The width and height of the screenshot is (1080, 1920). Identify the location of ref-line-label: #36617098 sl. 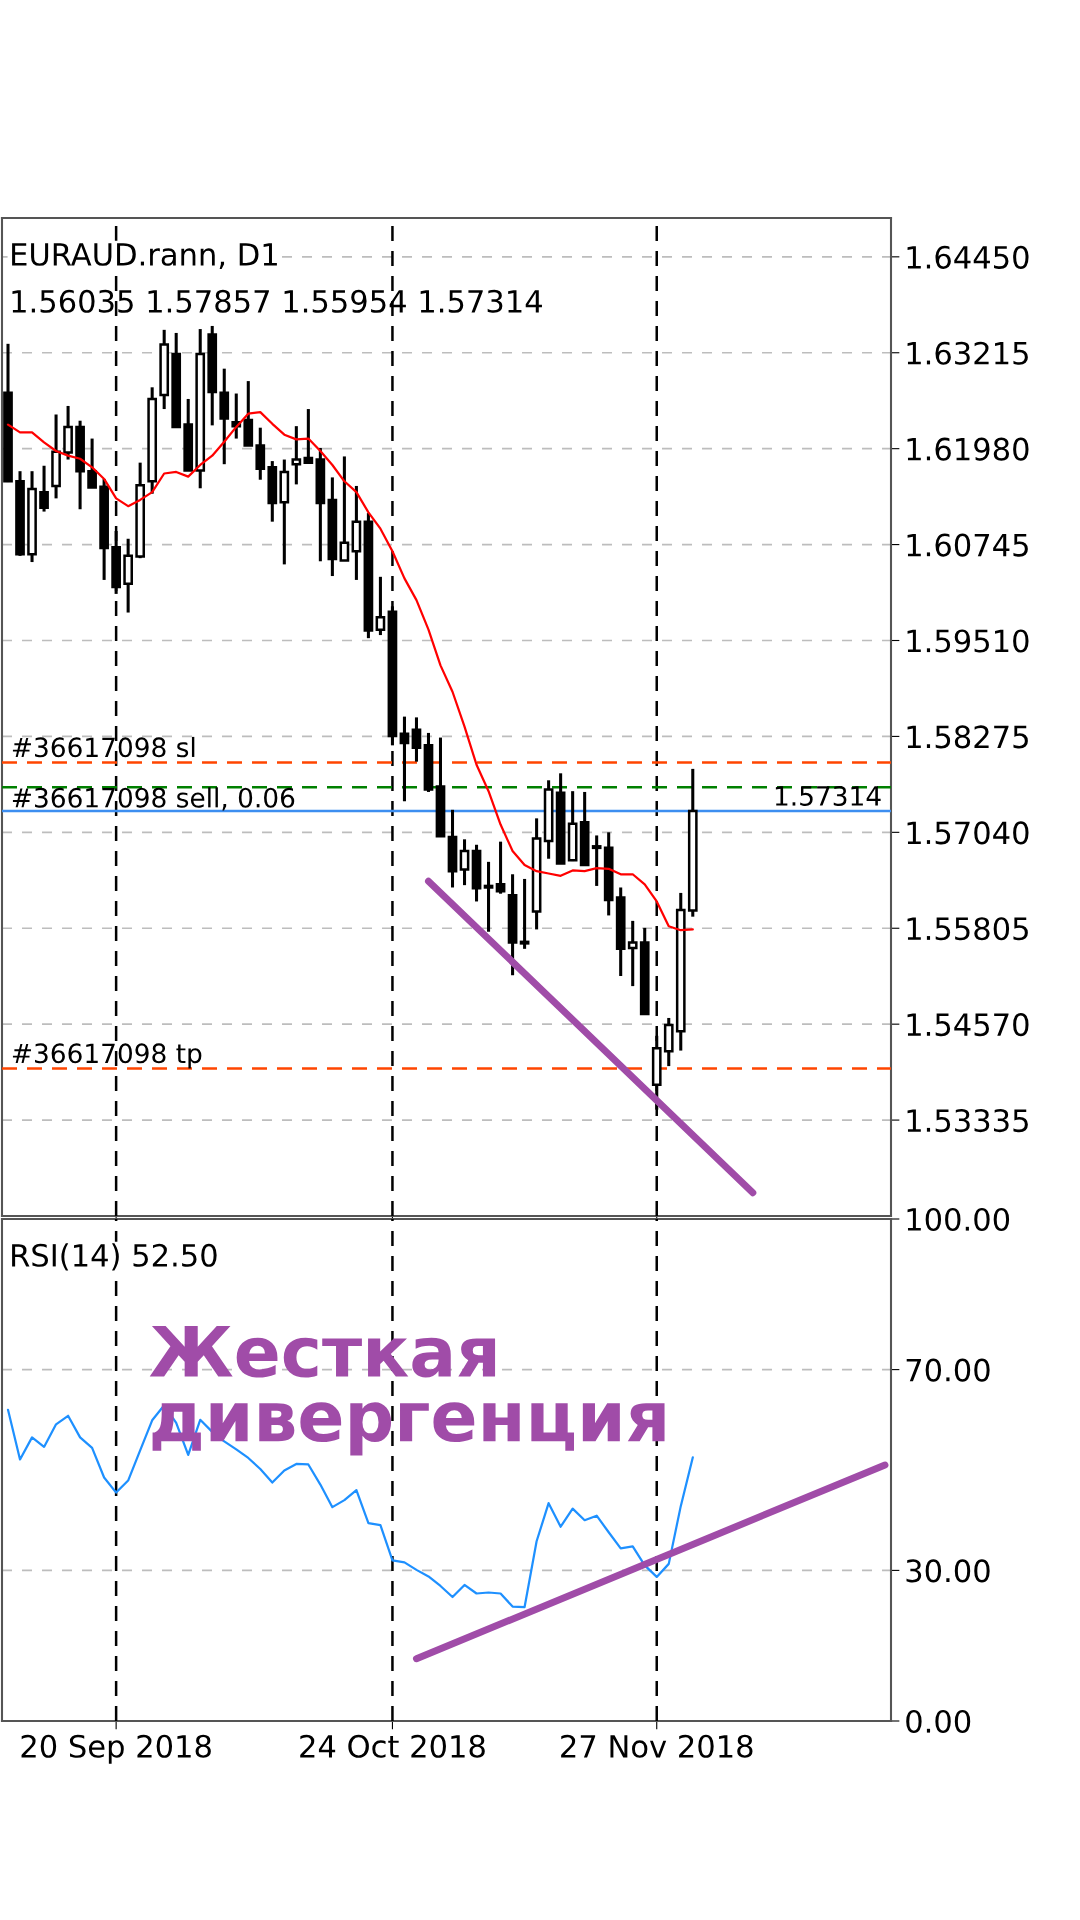
(103, 747).